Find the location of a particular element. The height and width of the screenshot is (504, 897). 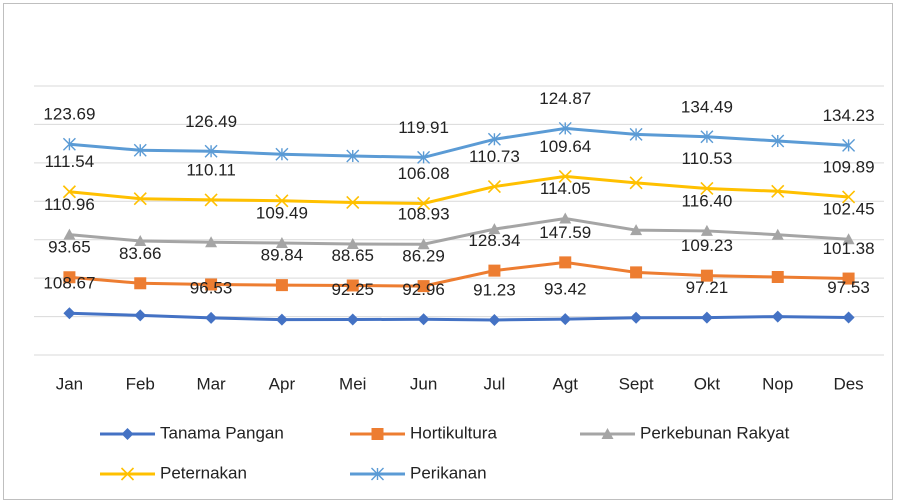

data-label: 126.49 is located at coordinates (211, 121).